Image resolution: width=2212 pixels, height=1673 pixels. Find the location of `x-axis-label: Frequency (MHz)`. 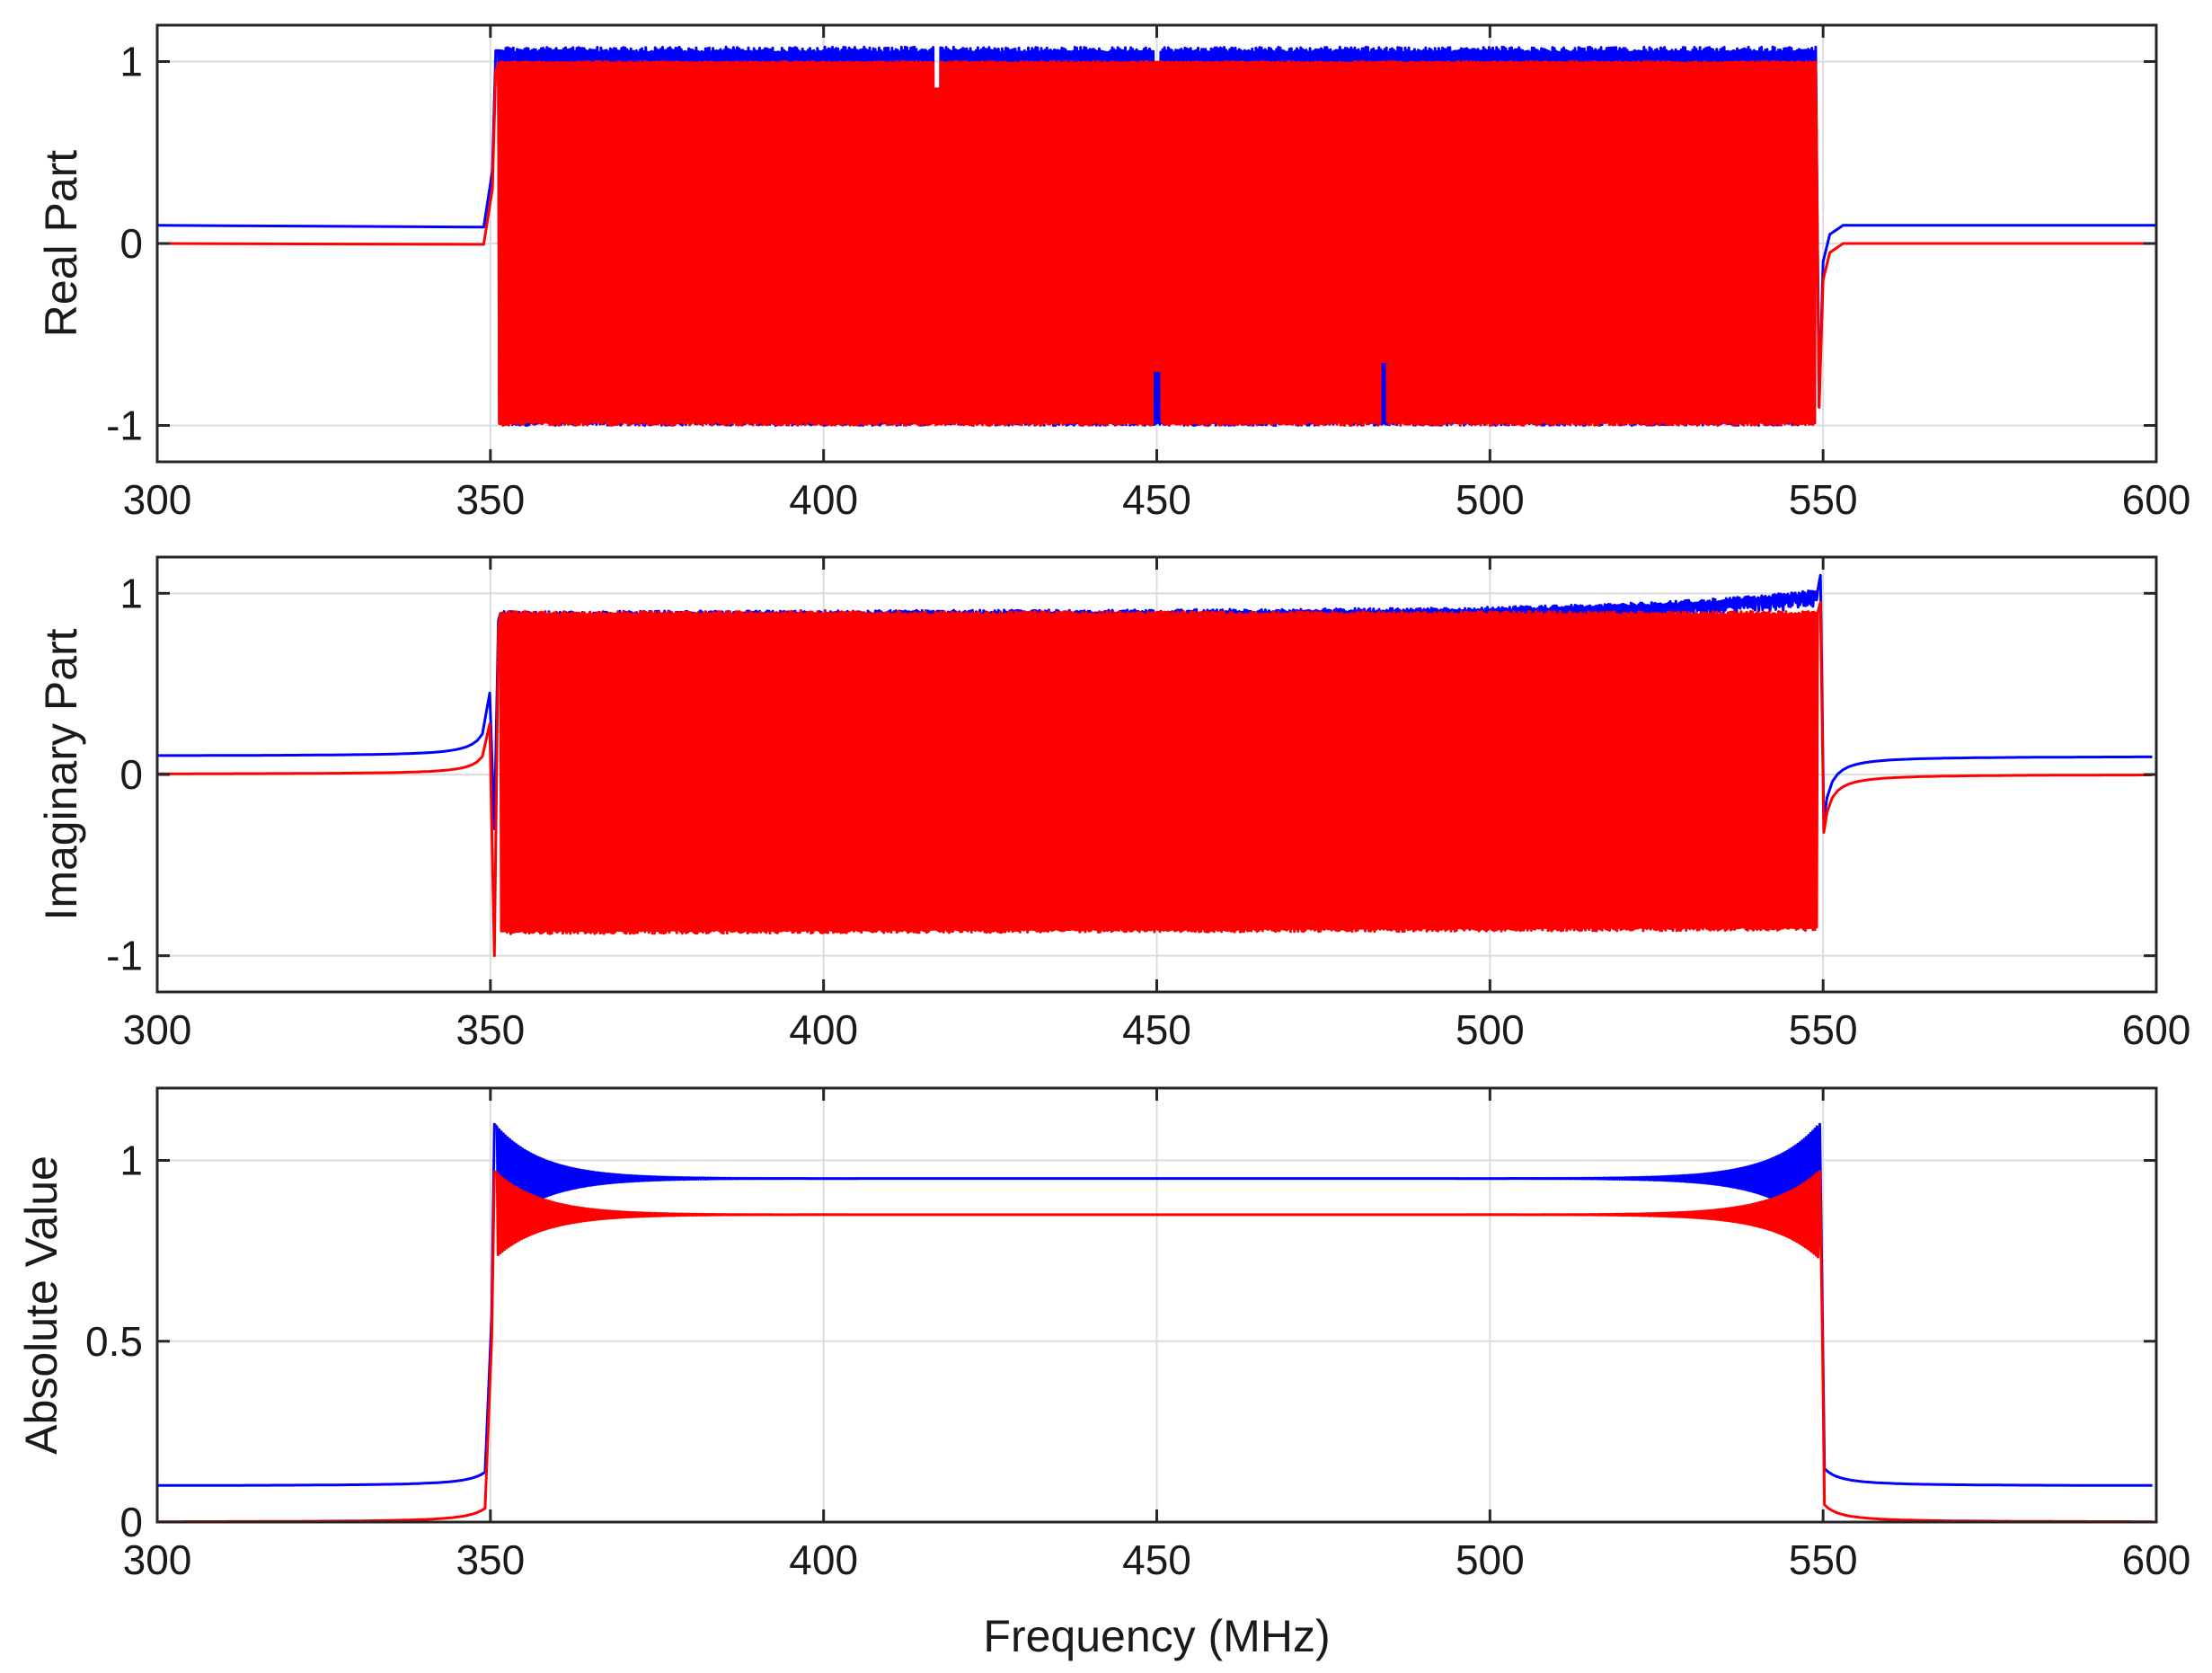

x-axis-label: Frequency (MHz) is located at coordinates (1156, 1636).